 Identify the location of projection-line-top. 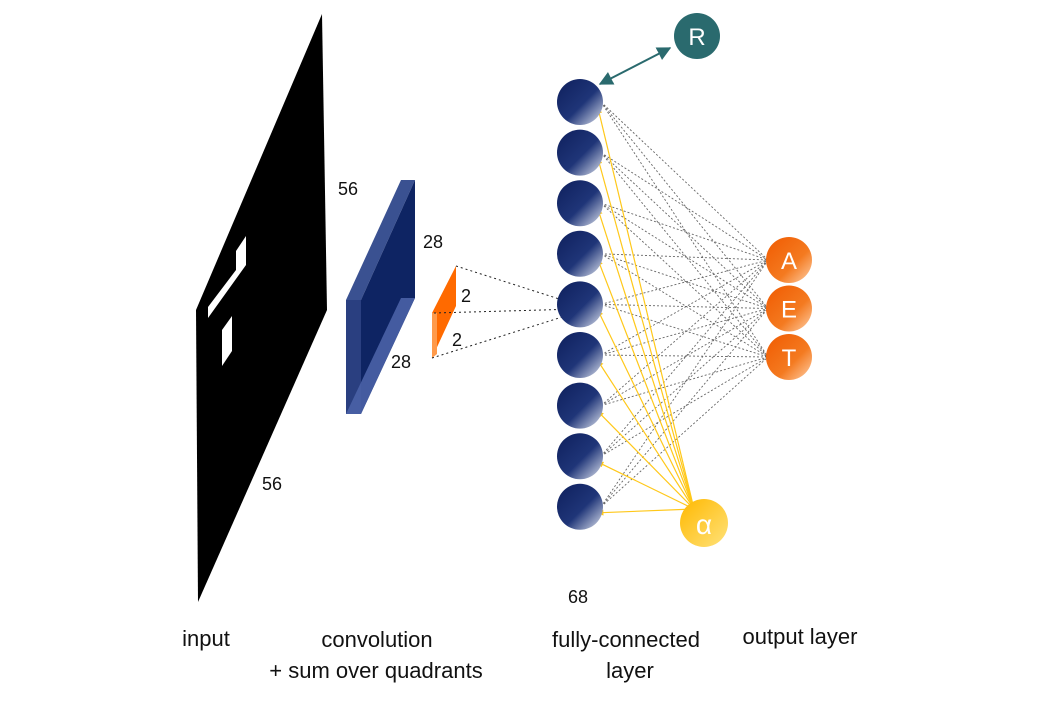
(517, 285).